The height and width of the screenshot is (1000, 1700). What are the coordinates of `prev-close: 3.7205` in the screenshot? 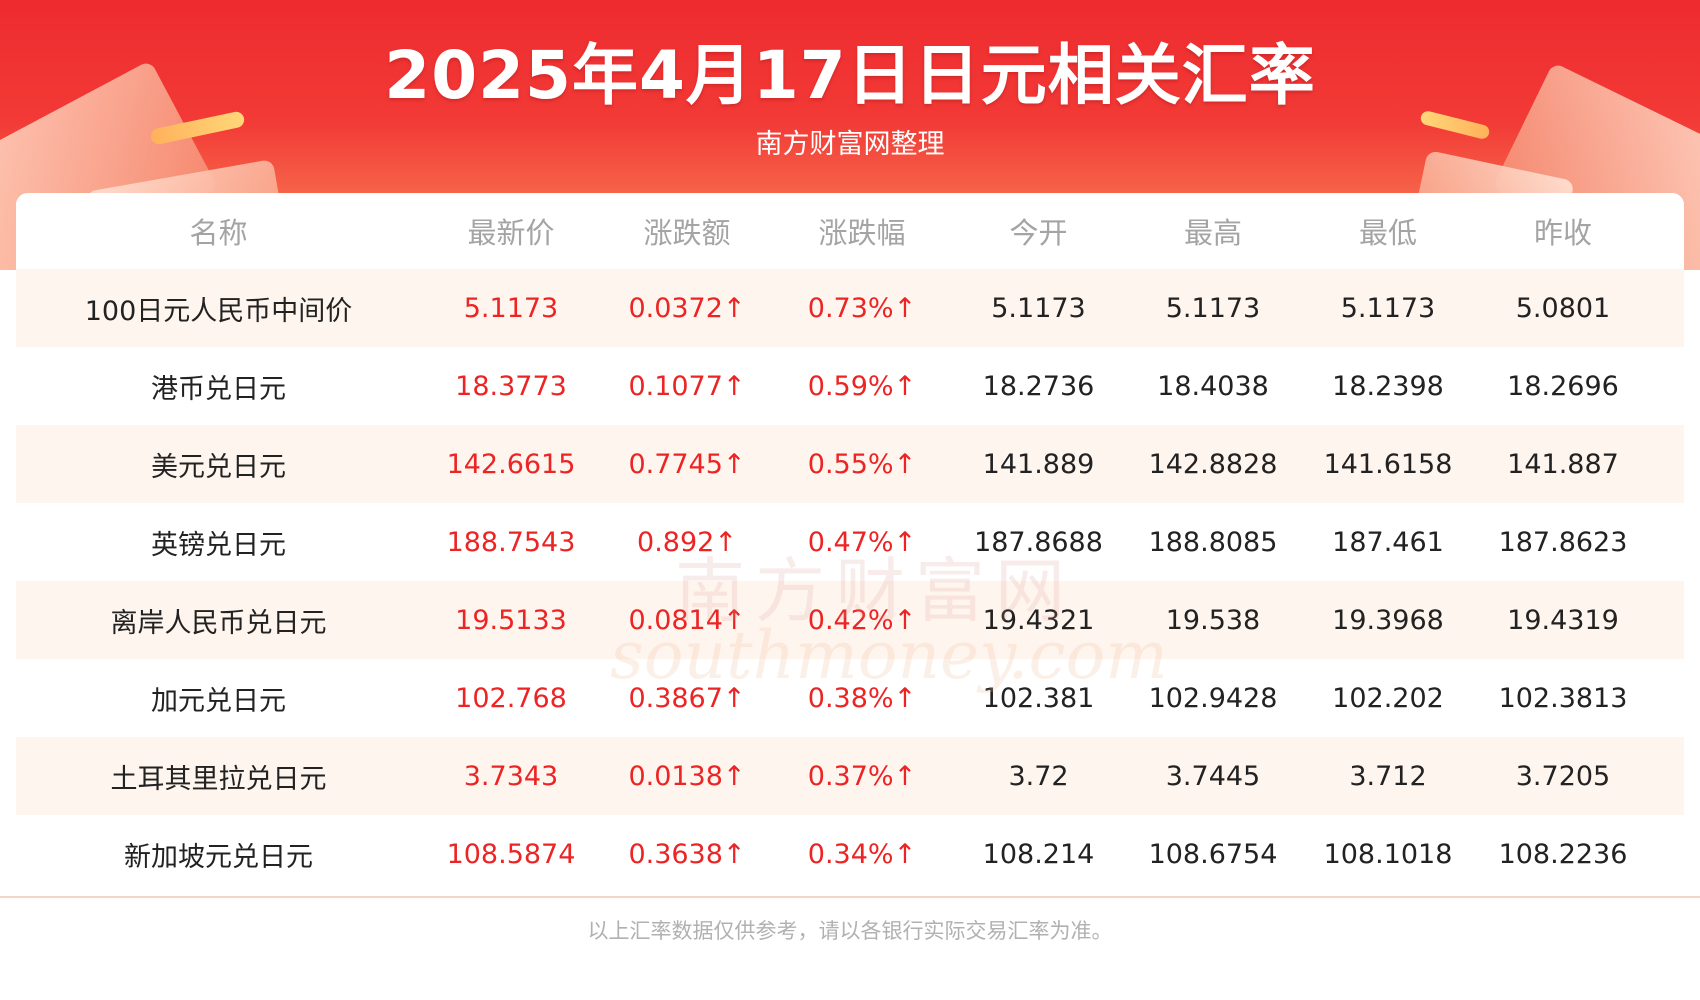 It's located at (1563, 776).